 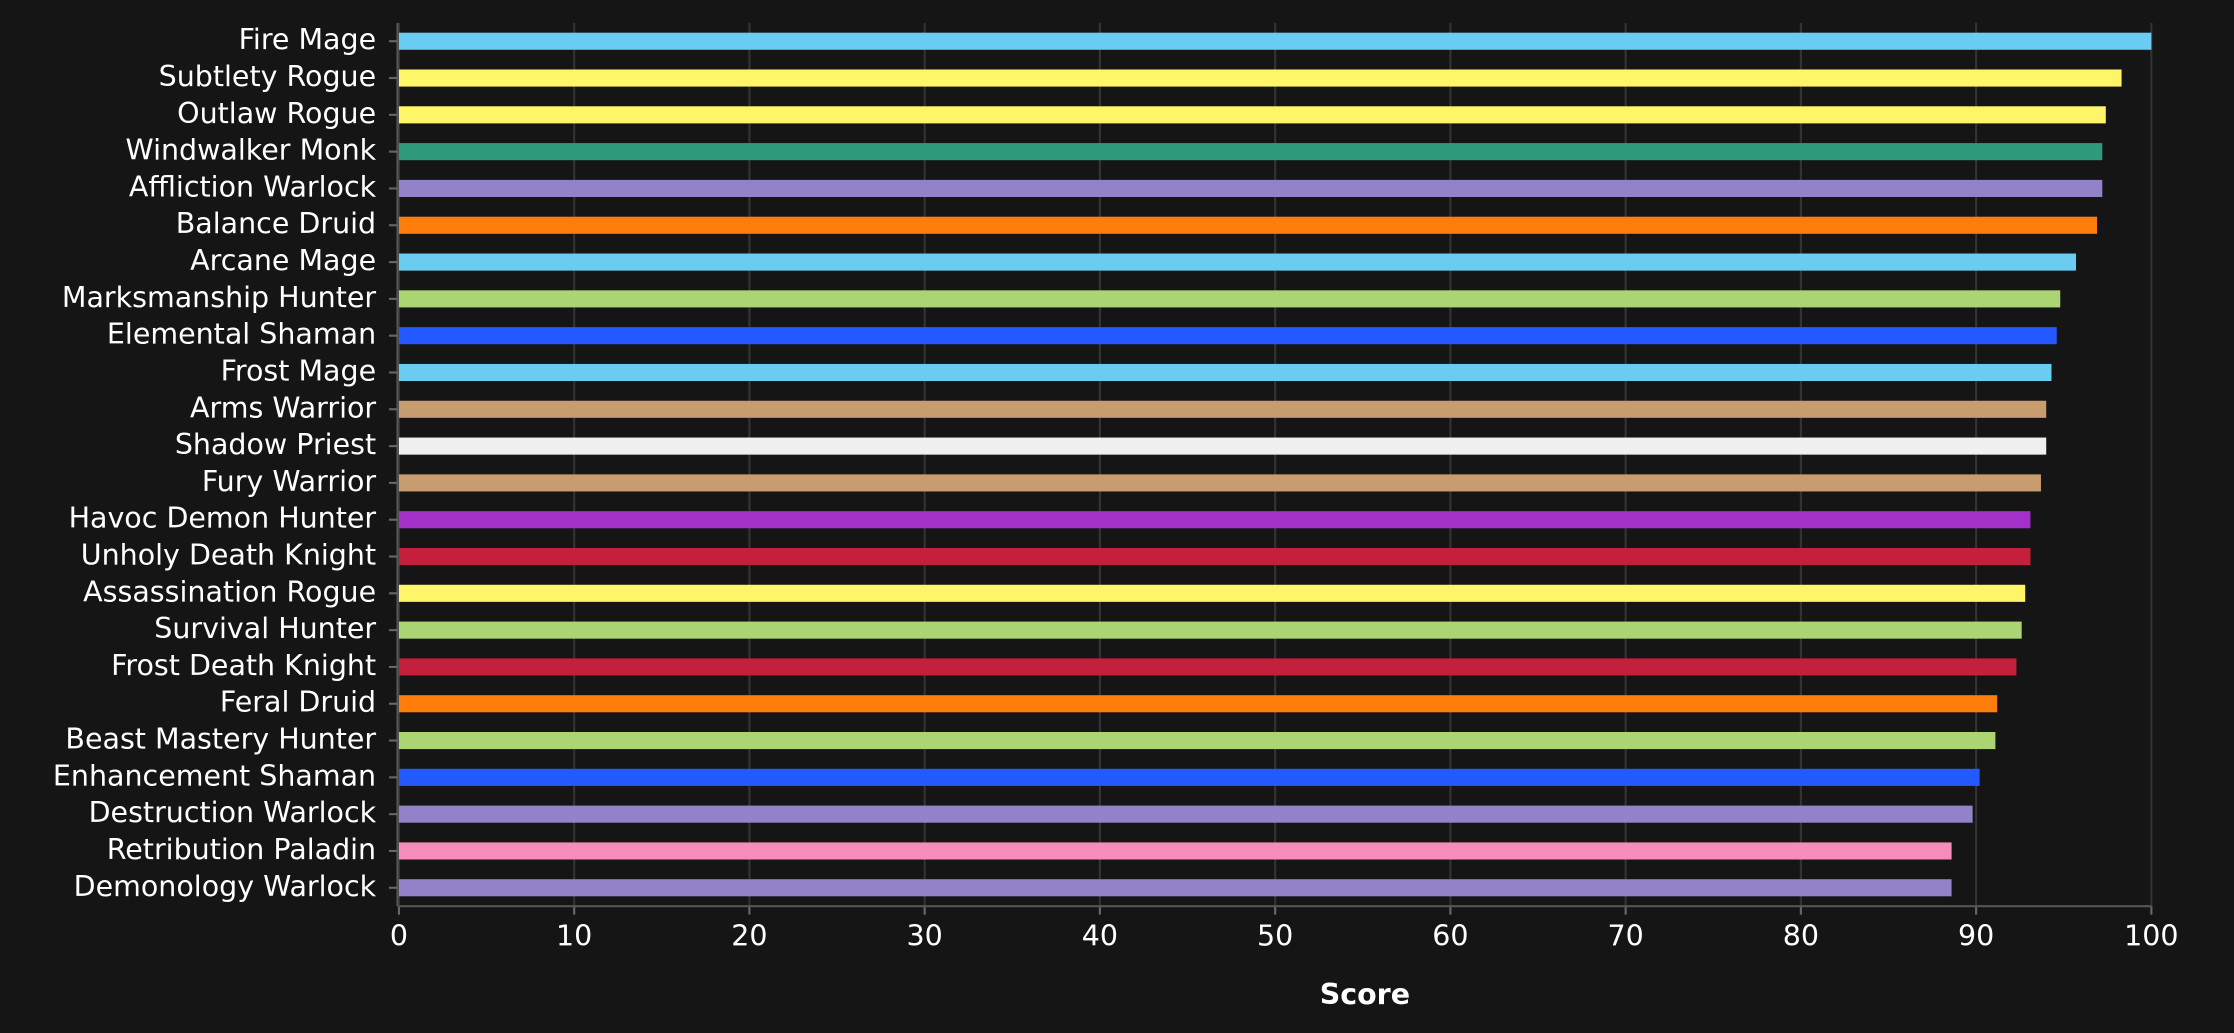 I want to click on y-tick-label: Destruction Warlock, so click(x=233, y=812).